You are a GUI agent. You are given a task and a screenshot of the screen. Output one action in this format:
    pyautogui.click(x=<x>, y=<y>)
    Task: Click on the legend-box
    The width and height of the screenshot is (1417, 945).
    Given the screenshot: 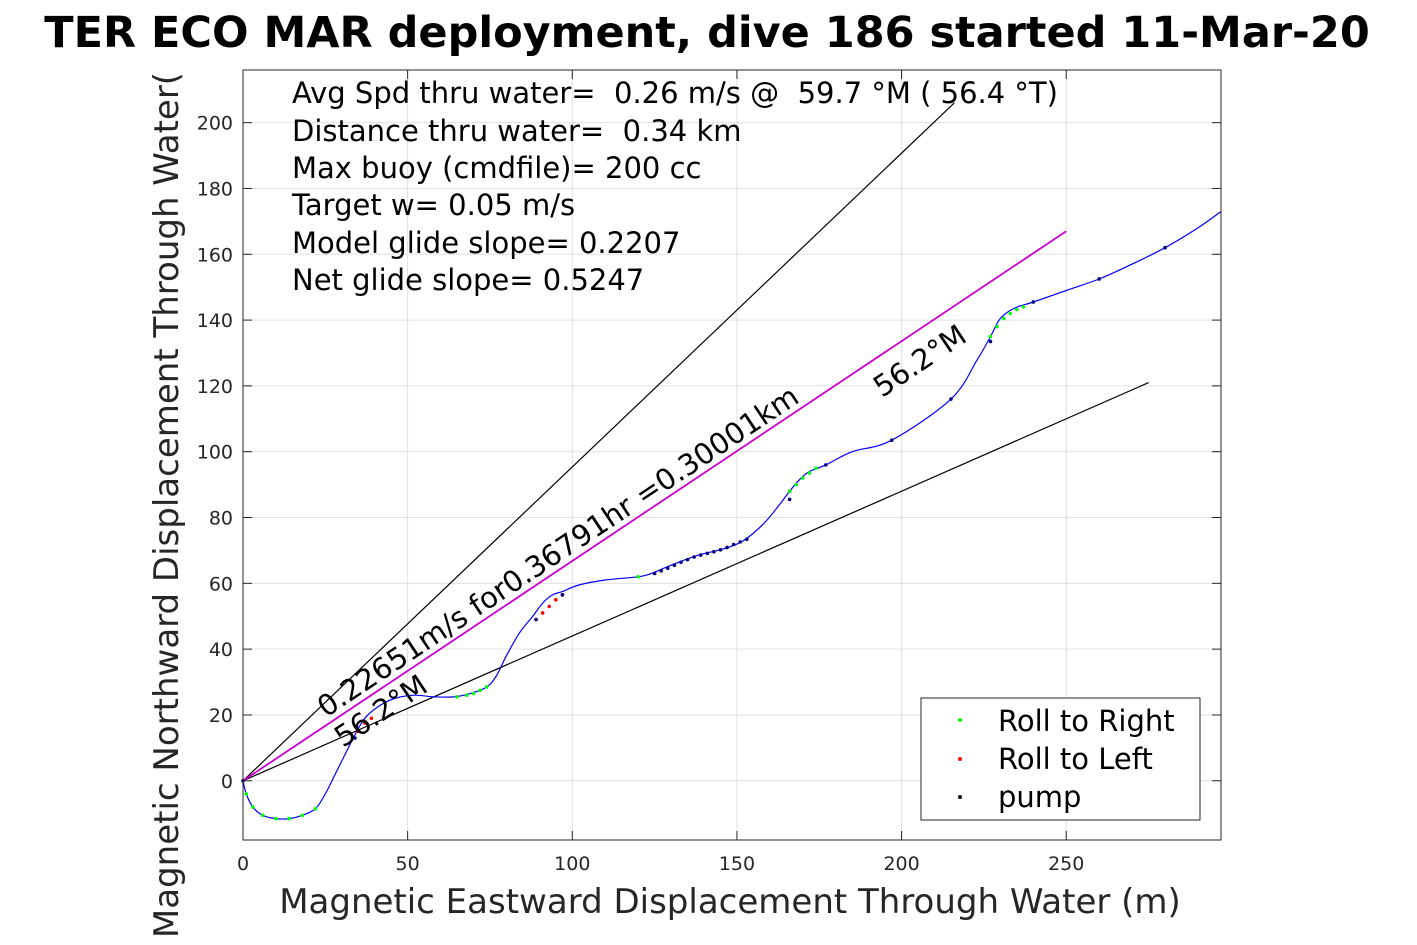 What is the action you would take?
    pyautogui.click(x=1060, y=759)
    